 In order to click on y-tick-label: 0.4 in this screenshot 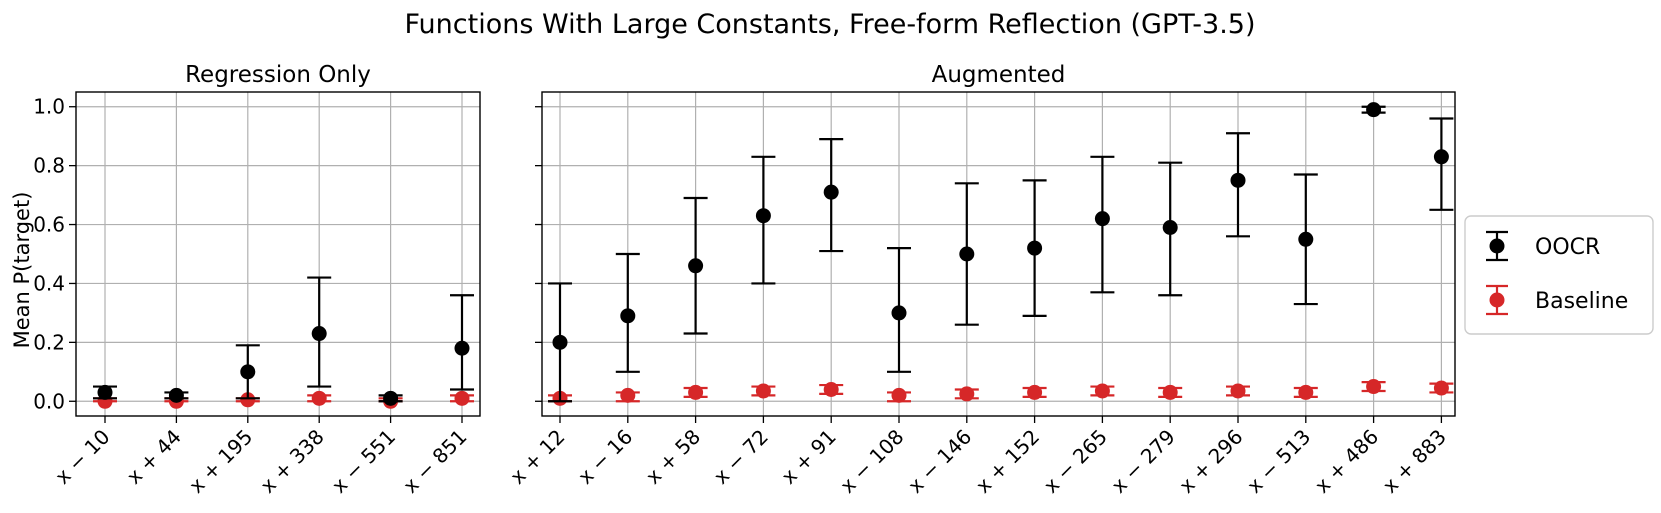, I will do `click(49, 283)`.